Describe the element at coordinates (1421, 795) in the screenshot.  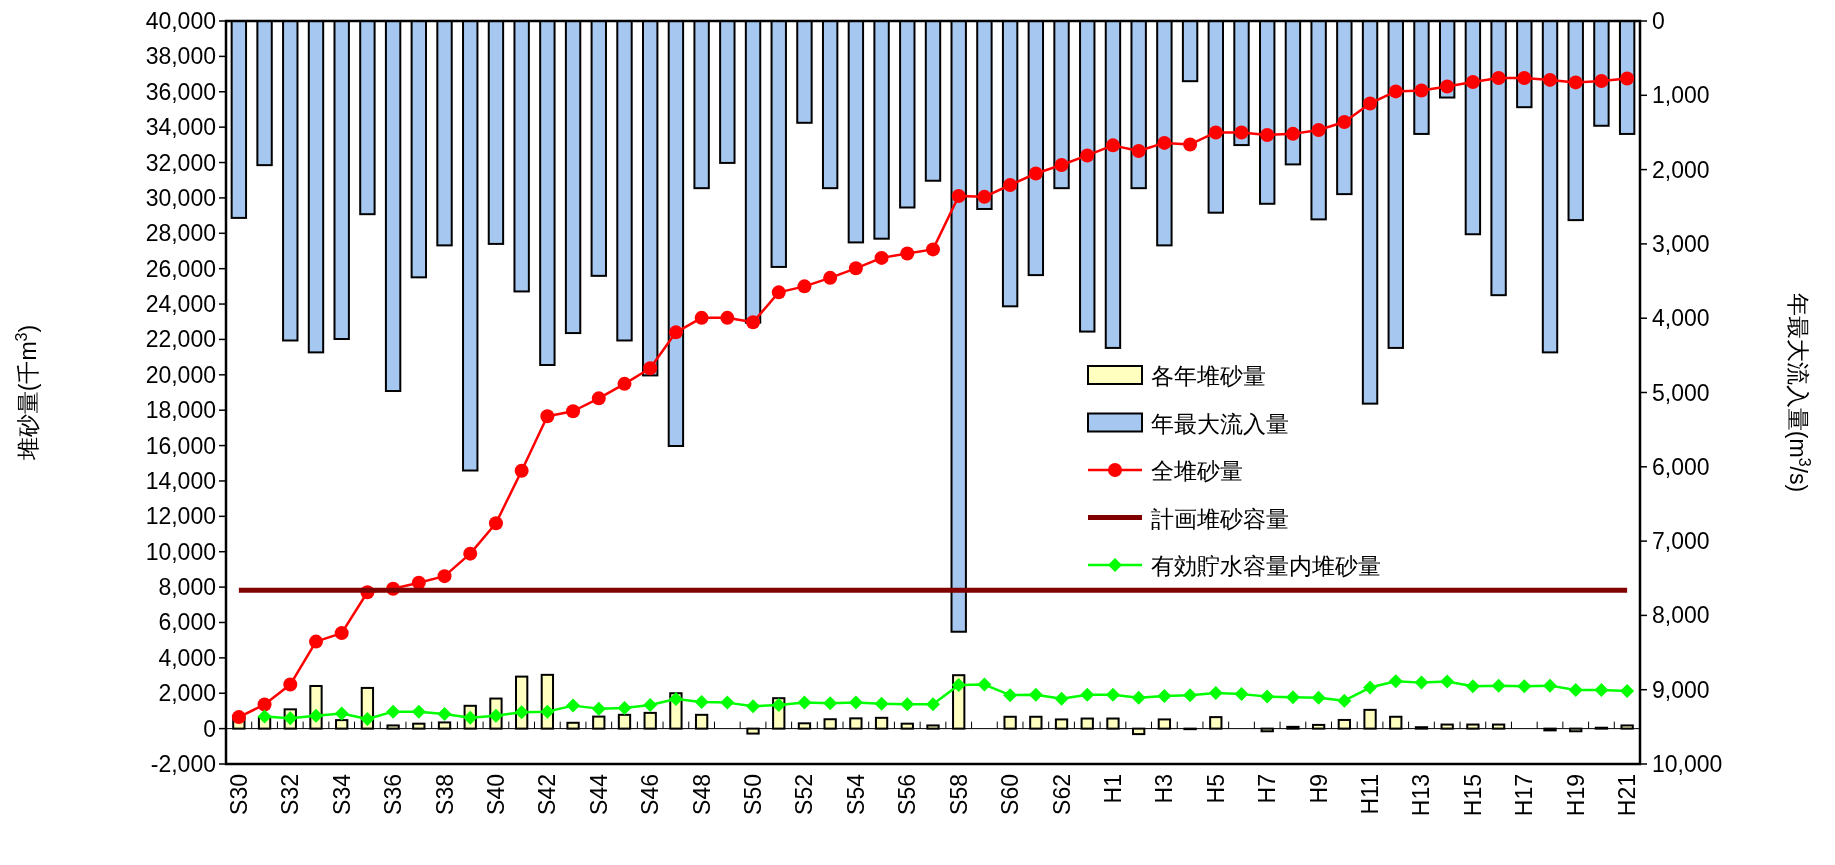
I see `x-tick-label: H13` at that location.